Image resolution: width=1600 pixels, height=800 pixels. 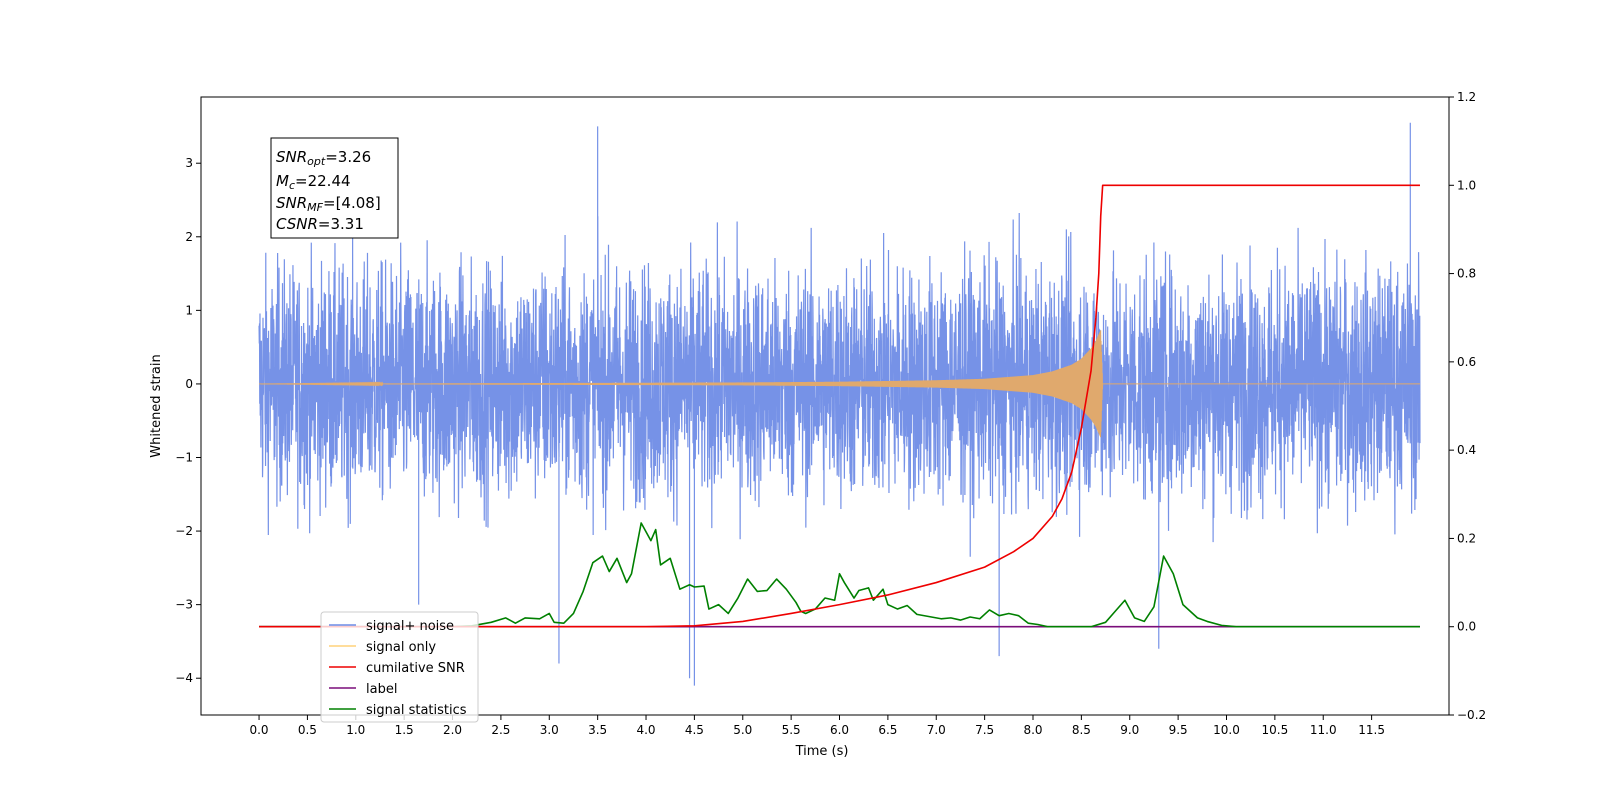 What do you see at coordinates (1178, 730) in the screenshot?
I see `x-tick-label: 9.5` at bounding box center [1178, 730].